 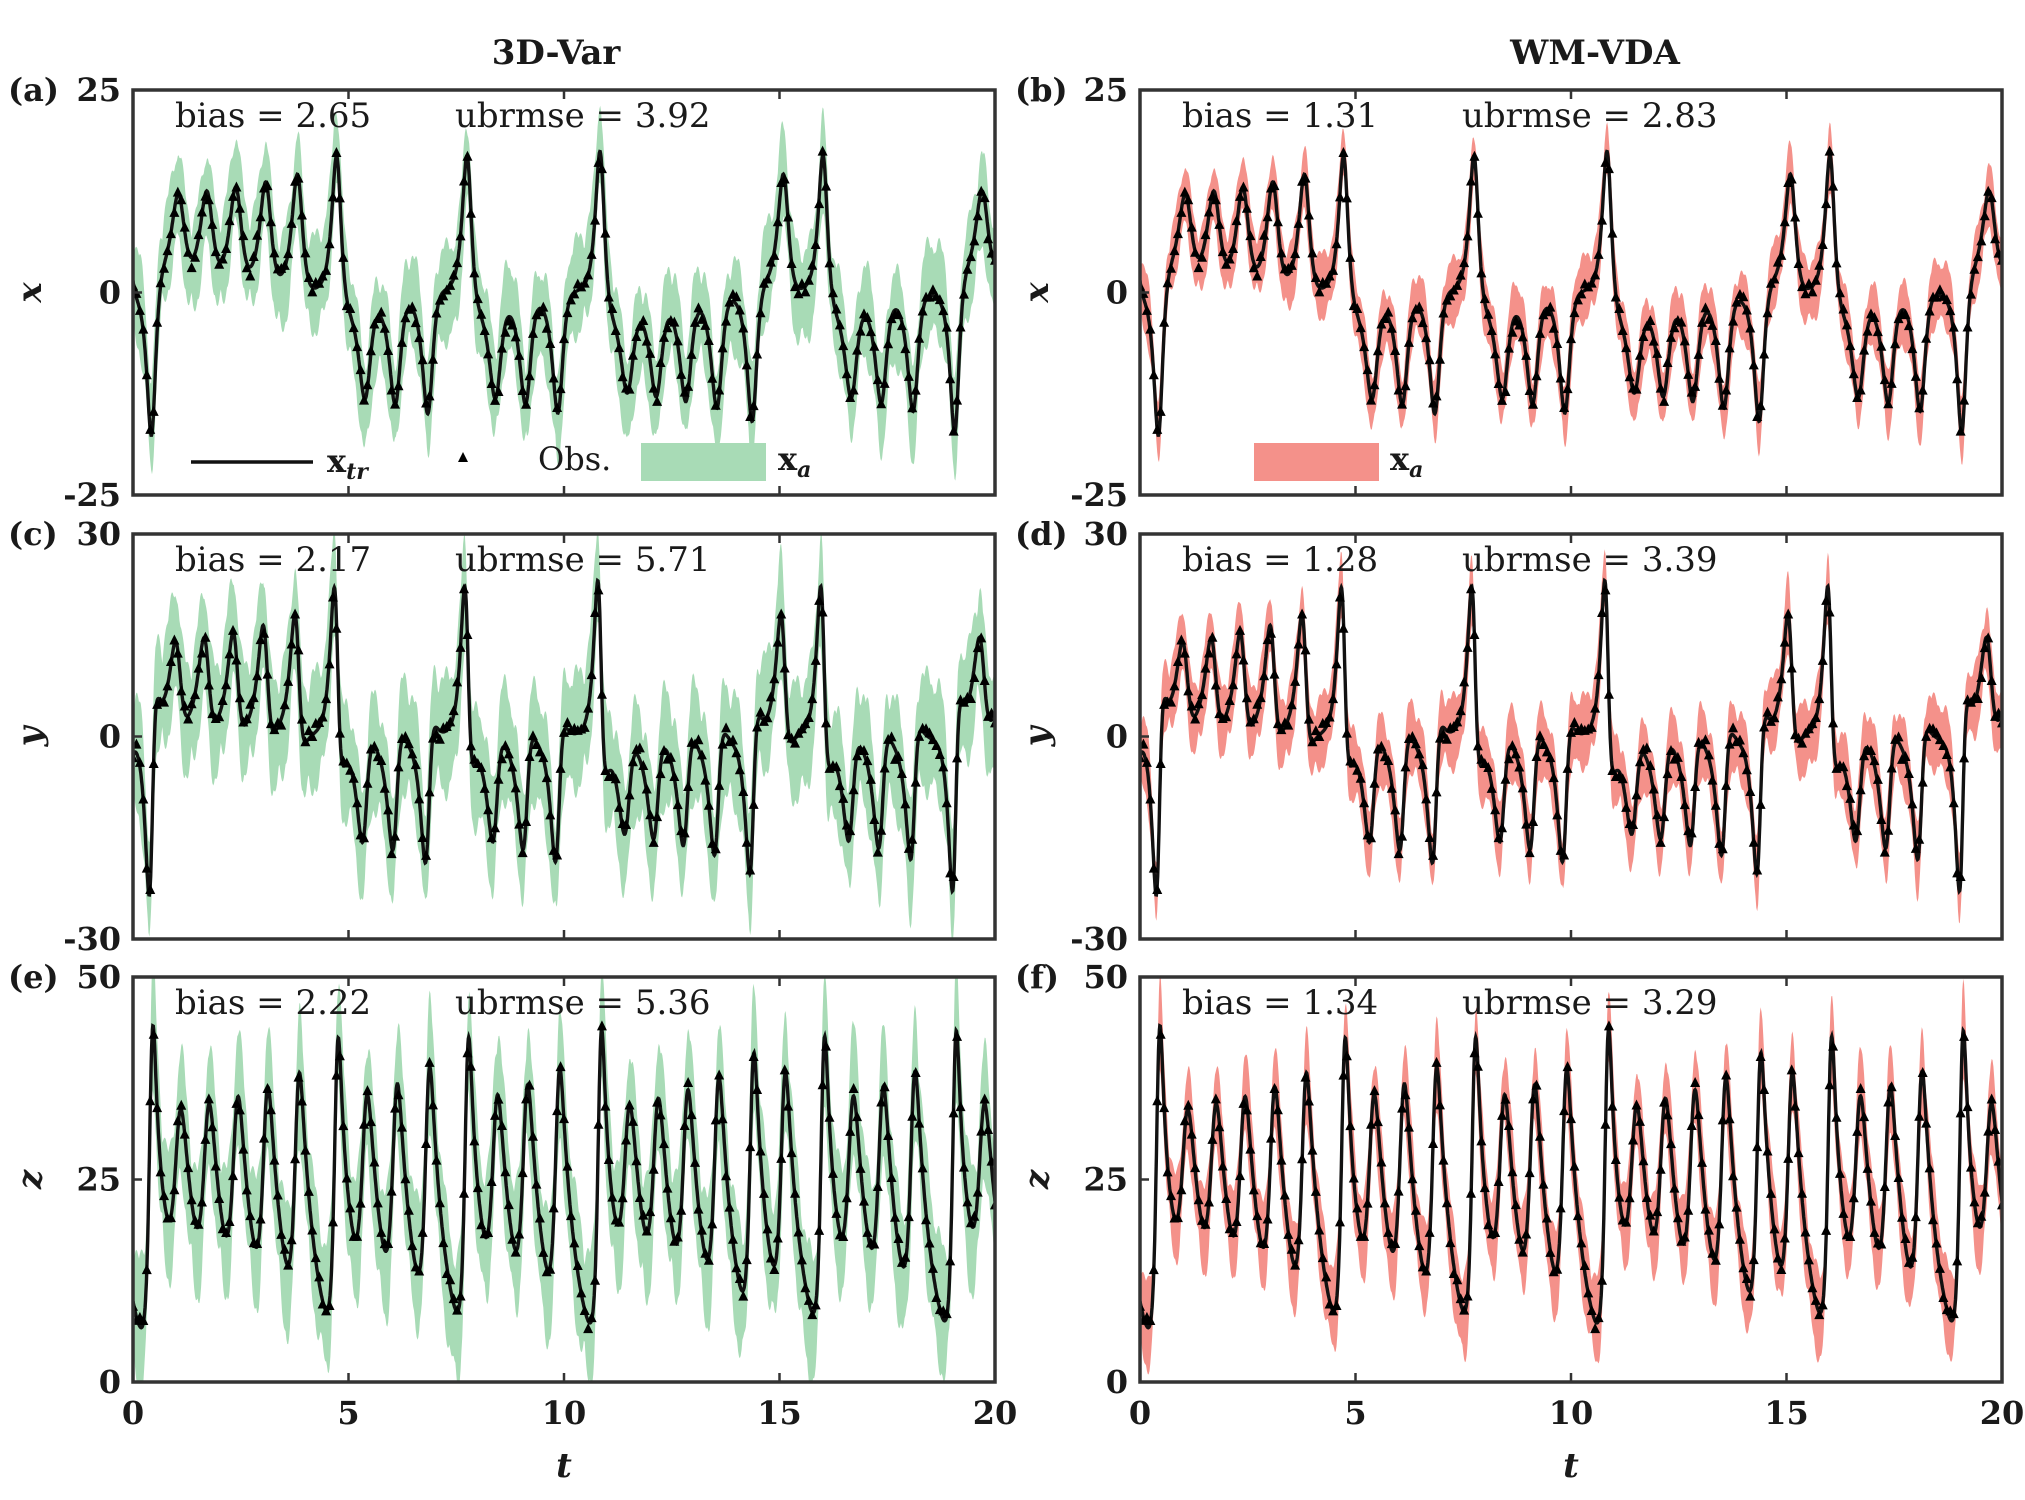 What do you see at coordinates (92, 495) in the screenshot?
I see `y-tick-label: -25` at bounding box center [92, 495].